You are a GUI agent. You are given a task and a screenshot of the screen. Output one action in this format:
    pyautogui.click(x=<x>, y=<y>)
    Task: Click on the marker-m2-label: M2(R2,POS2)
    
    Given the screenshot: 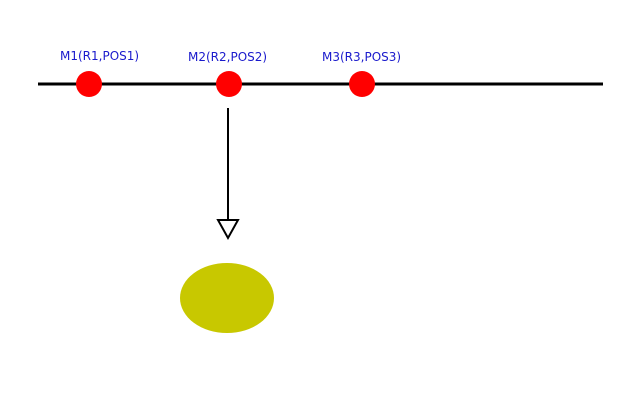 What is the action you would take?
    pyautogui.click(x=227, y=57)
    